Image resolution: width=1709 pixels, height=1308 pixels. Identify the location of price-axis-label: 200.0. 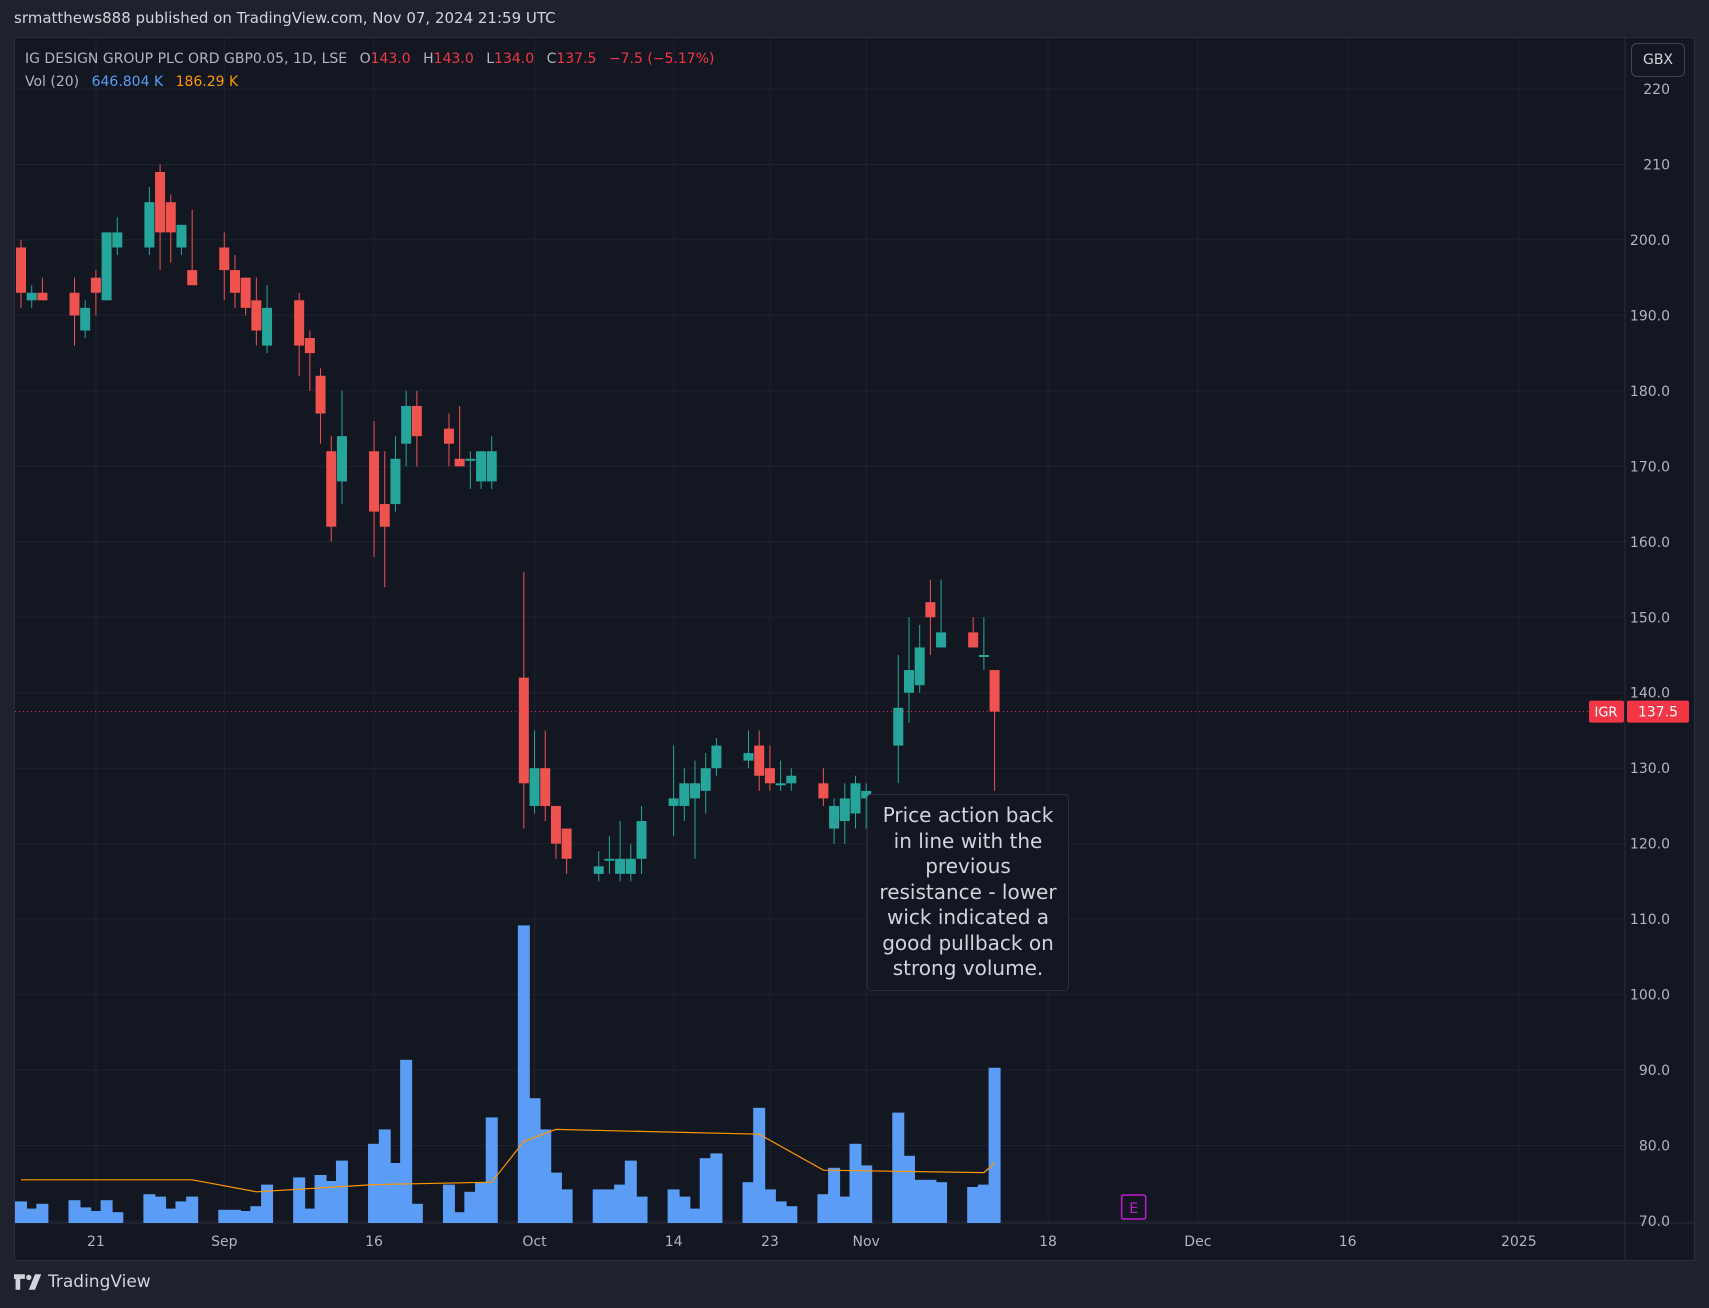
(1650, 241).